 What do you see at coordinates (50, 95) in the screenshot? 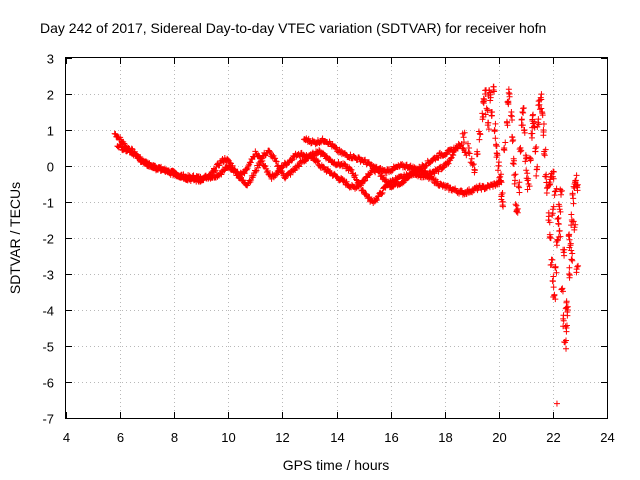
I see `y-tick-label: 2` at bounding box center [50, 95].